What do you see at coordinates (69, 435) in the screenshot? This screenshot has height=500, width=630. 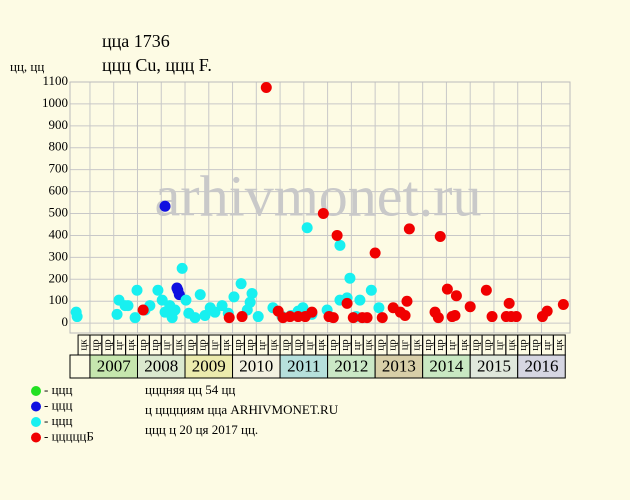 I see `legend-label: - цццццБ` at bounding box center [69, 435].